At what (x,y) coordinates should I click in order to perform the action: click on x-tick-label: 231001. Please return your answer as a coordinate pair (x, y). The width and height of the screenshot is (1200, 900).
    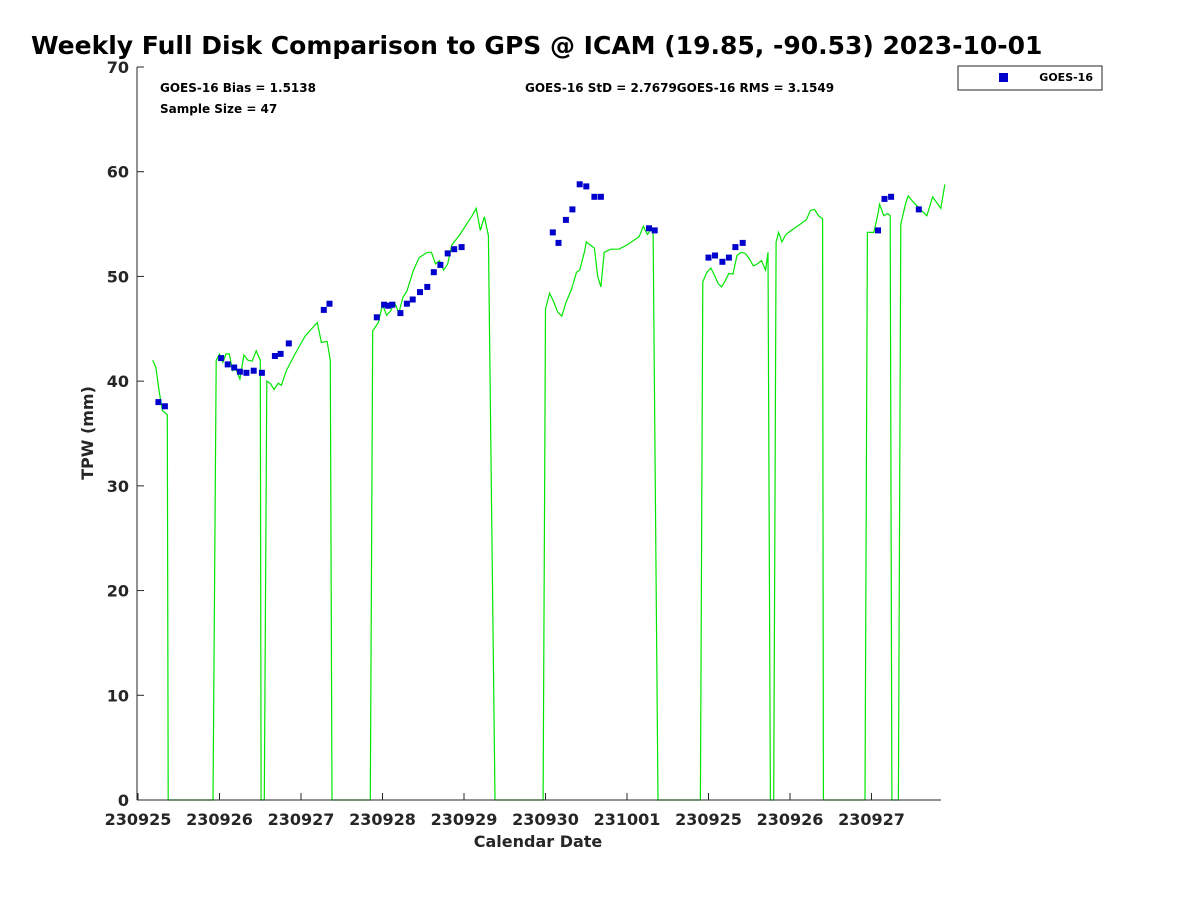
    Looking at the image, I should click on (627, 819).